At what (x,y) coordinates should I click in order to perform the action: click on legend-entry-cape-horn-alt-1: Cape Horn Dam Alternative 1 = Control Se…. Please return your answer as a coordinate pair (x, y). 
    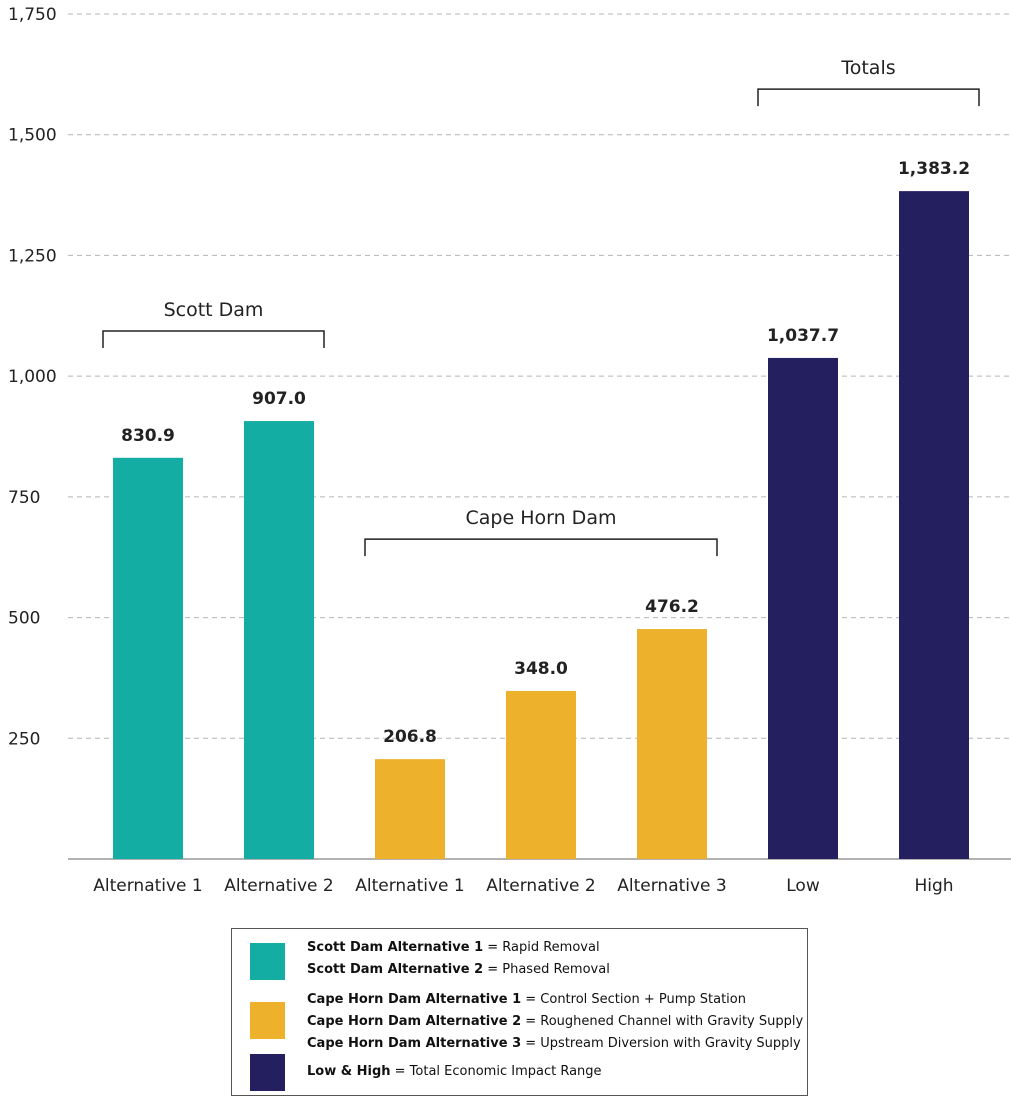
    Looking at the image, I should click on (526, 999).